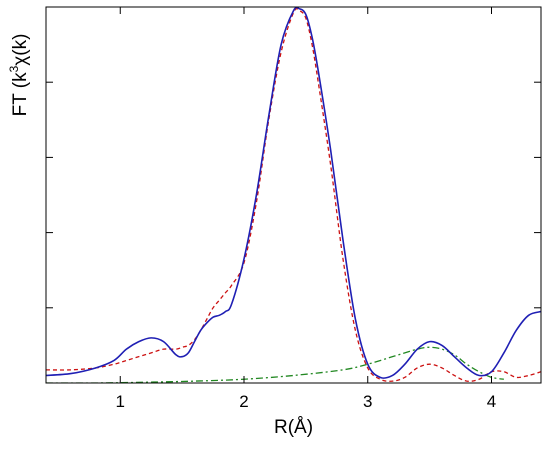  What do you see at coordinates (293, 427) in the screenshot?
I see `x-axis-label: R(Å)` at bounding box center [293, 427].